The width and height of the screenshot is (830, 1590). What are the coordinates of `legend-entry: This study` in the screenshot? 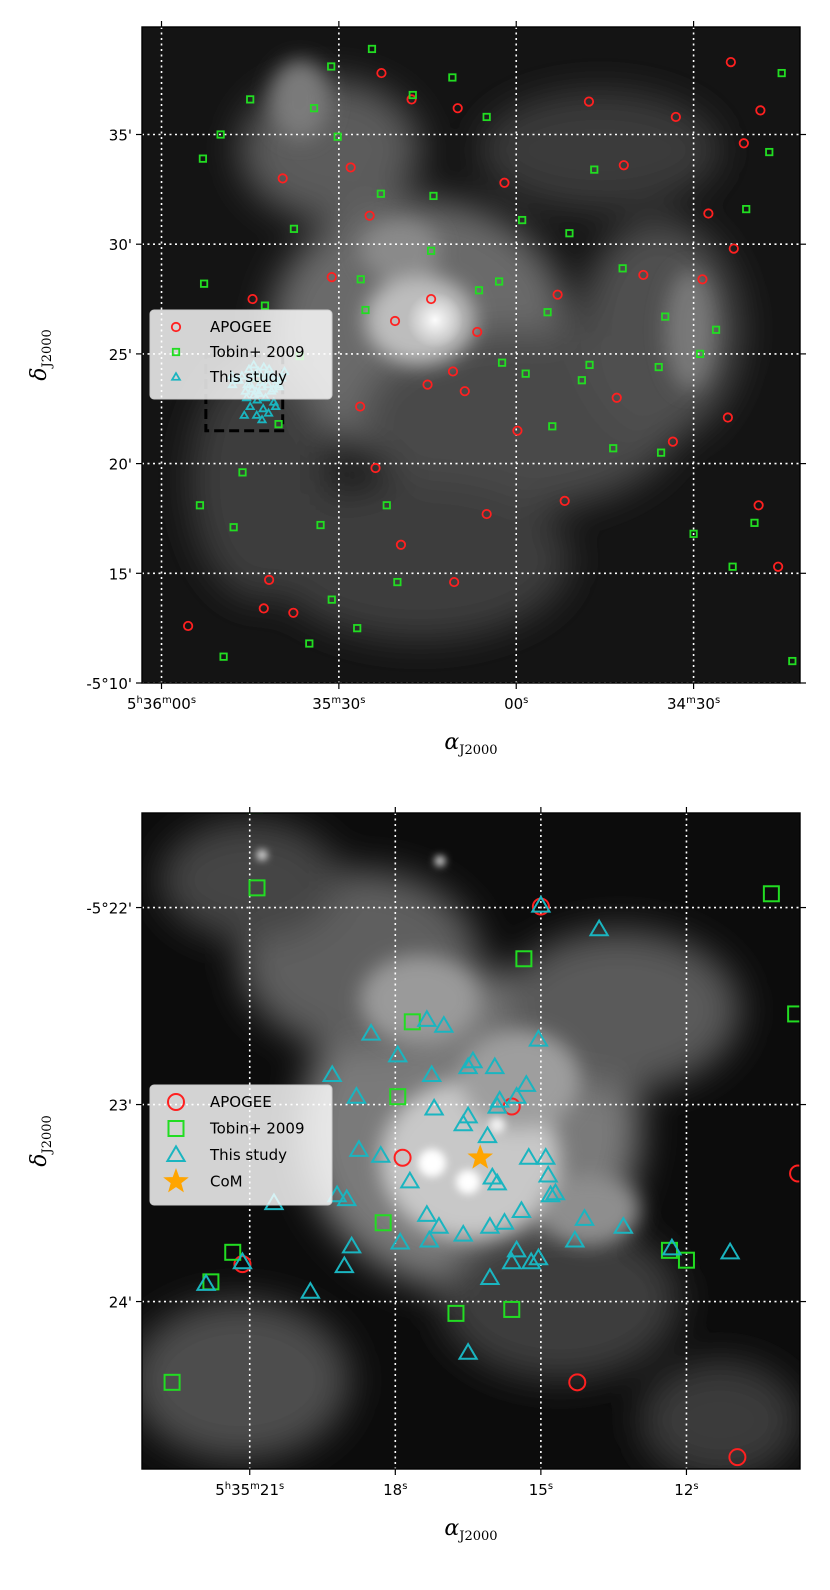 It's located at (228, 377).